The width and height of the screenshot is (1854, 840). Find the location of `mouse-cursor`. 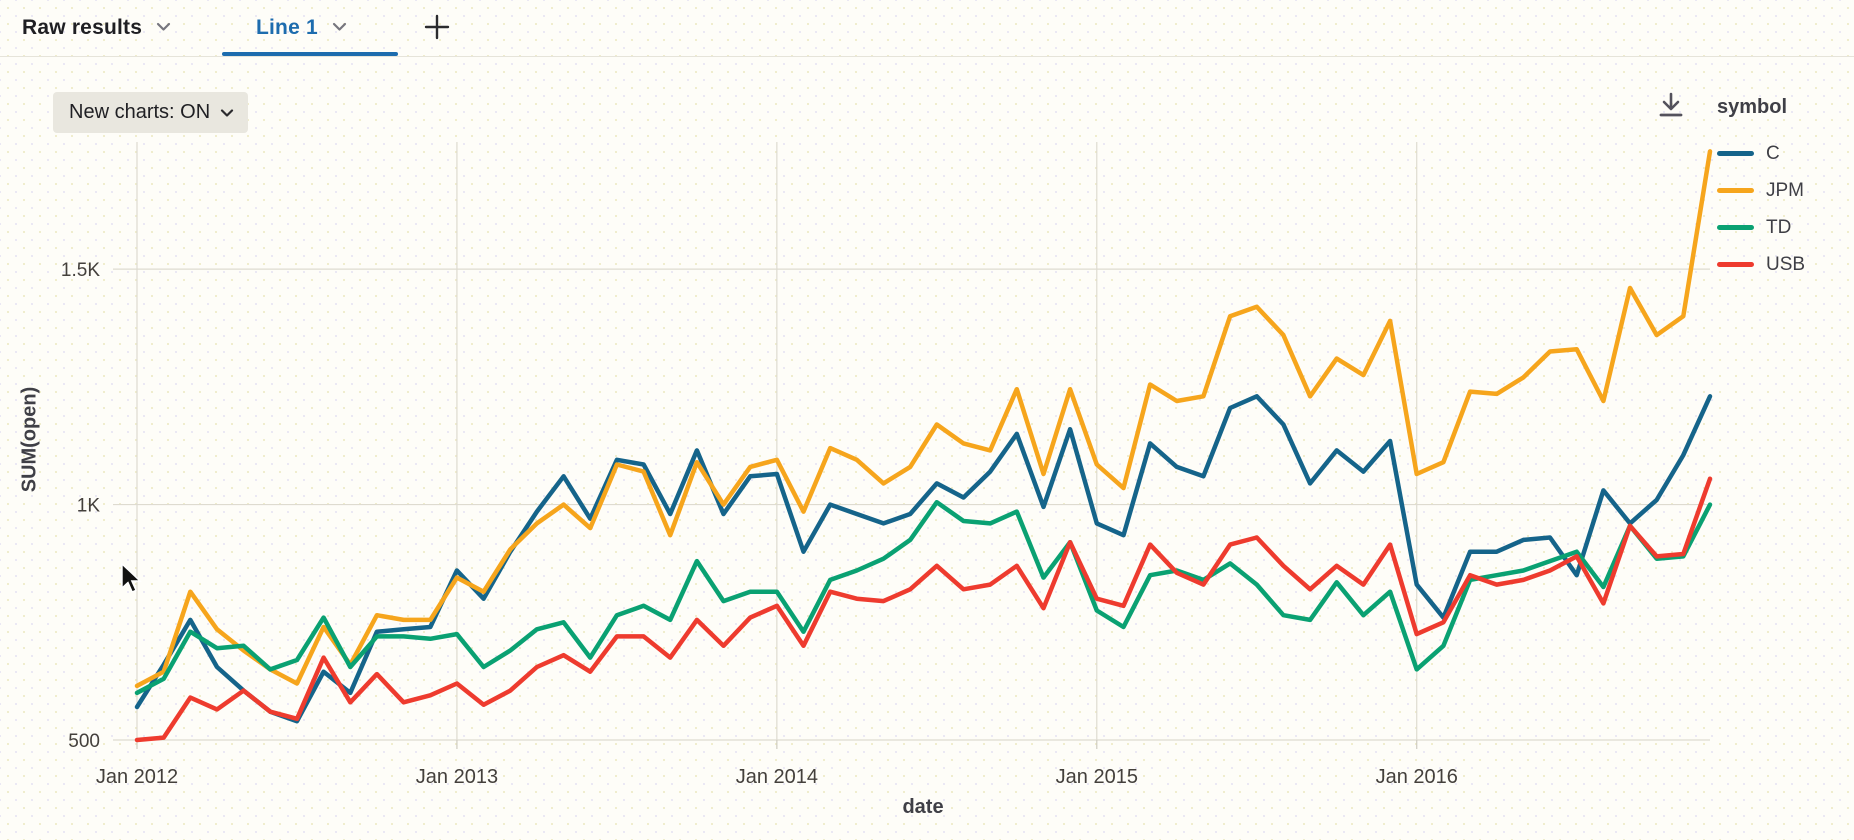

mouse-cursor is located at coordinates (132, 581).